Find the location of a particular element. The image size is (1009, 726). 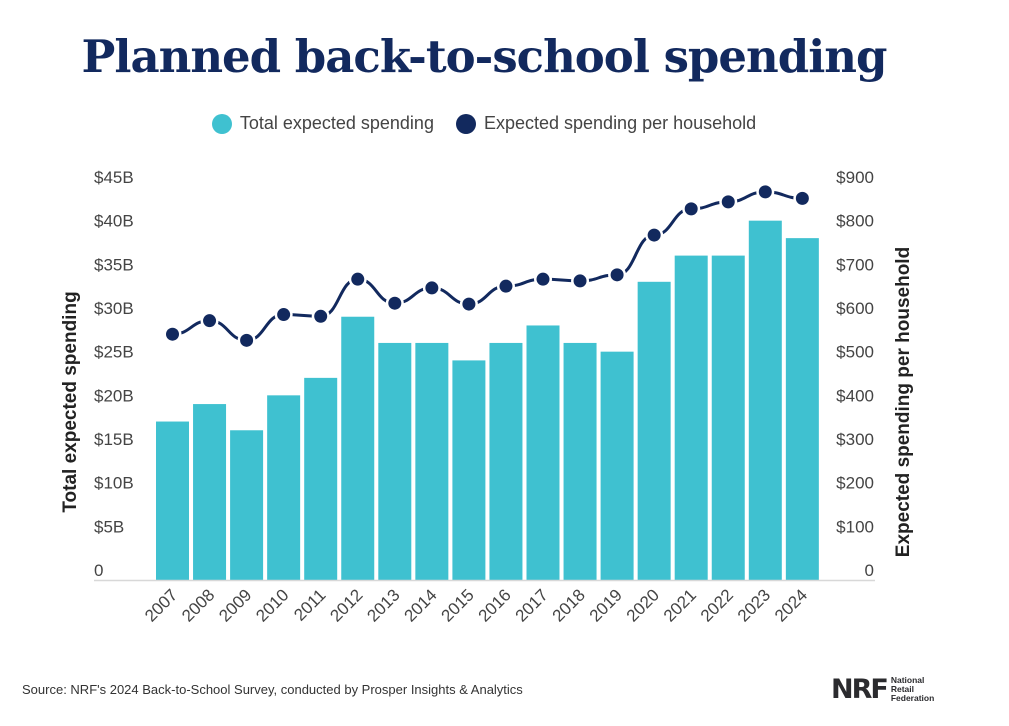

y-tick-label: 0 is located at coordinates (98, 570).